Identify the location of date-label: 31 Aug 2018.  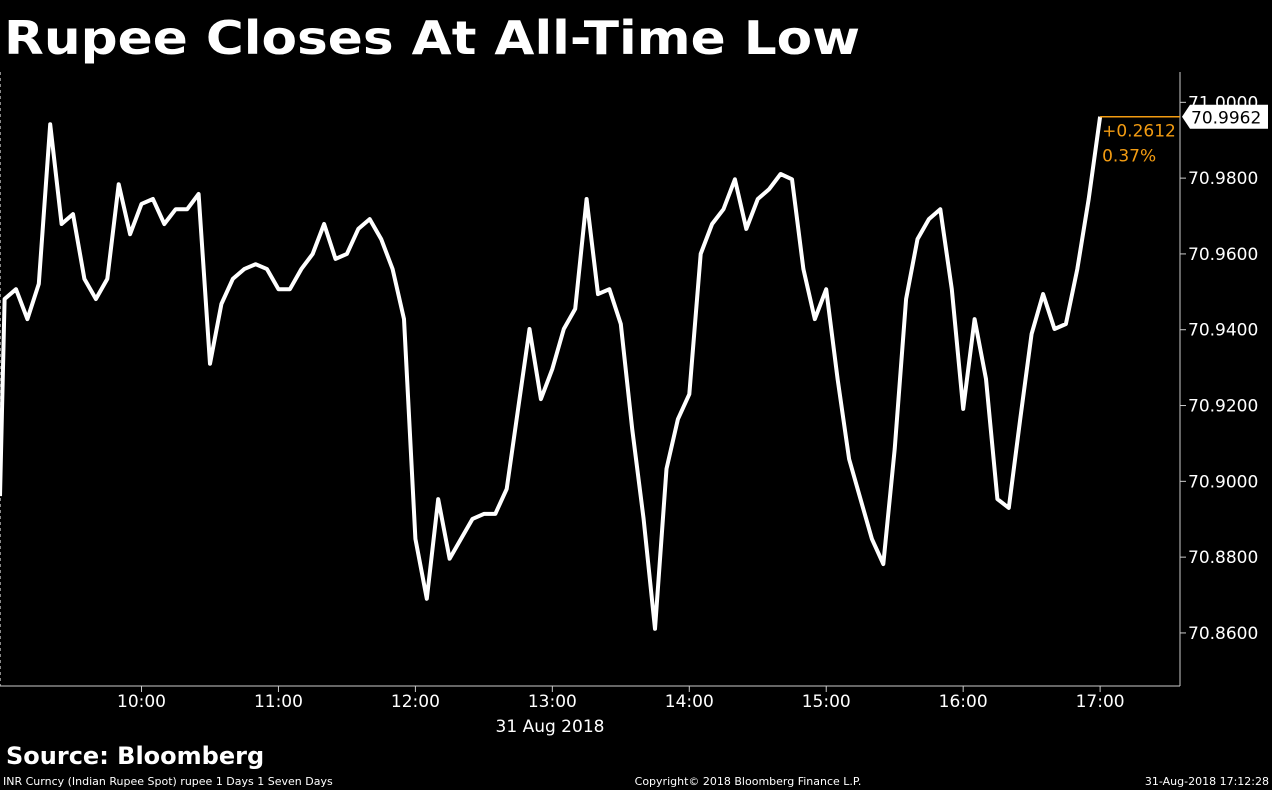
(550, 727).